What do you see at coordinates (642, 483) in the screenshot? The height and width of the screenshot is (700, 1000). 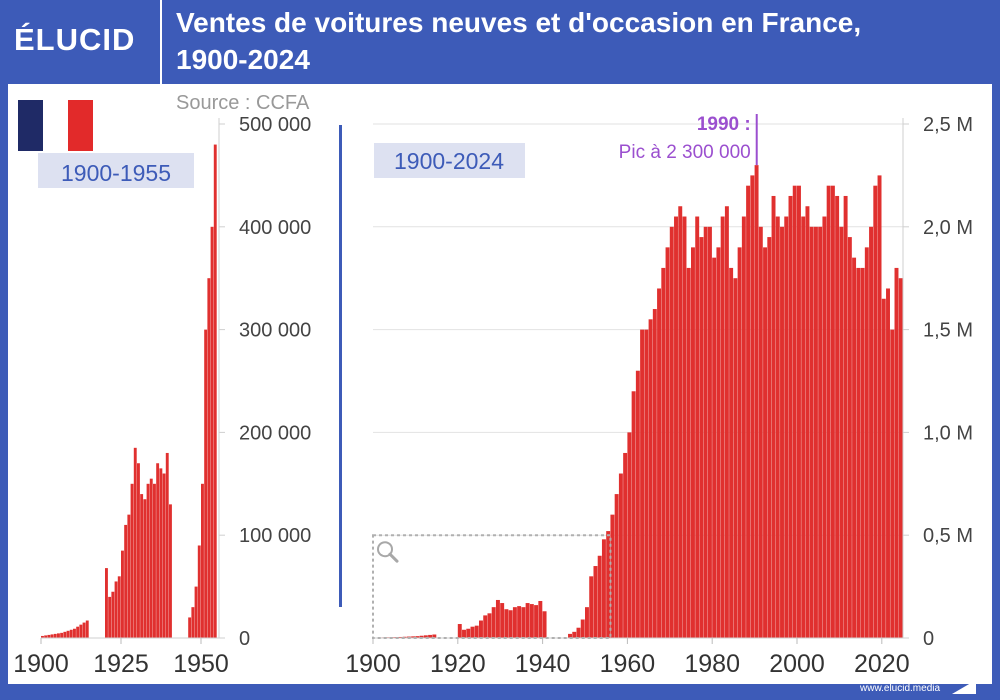 I see `bar-1963` at bounding box center [642, 483].